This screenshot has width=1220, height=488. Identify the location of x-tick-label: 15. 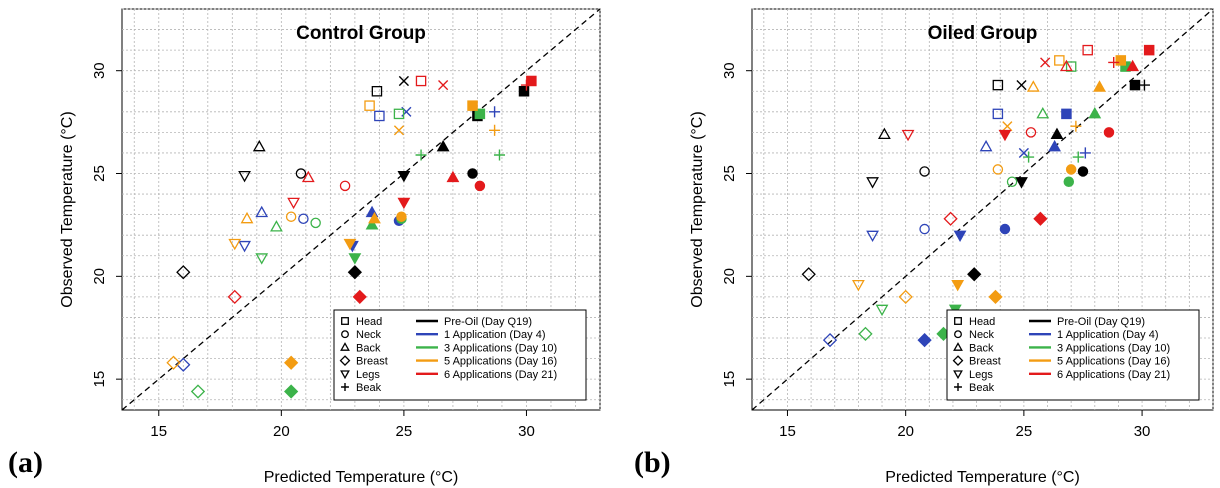
(787, 431).